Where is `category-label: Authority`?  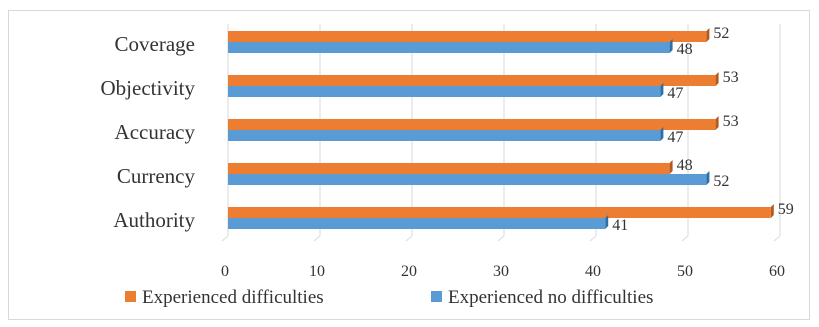 category-label: Authority is located at coordinates (154, 220).